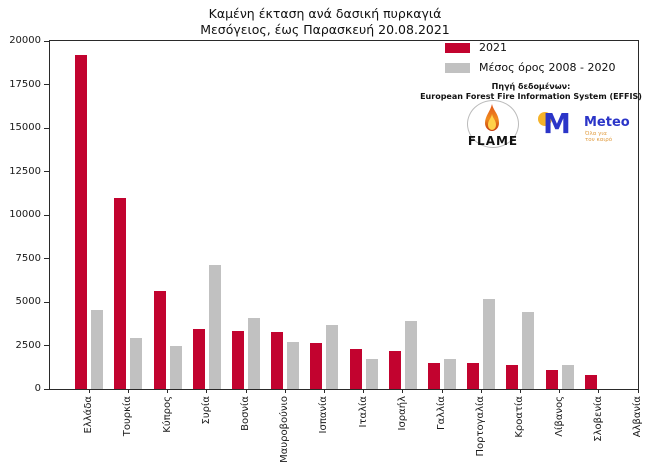 The height and width of the screenshot is (475, 650). I want to click on bar-avg-Γαλλία, so click(450, 374).